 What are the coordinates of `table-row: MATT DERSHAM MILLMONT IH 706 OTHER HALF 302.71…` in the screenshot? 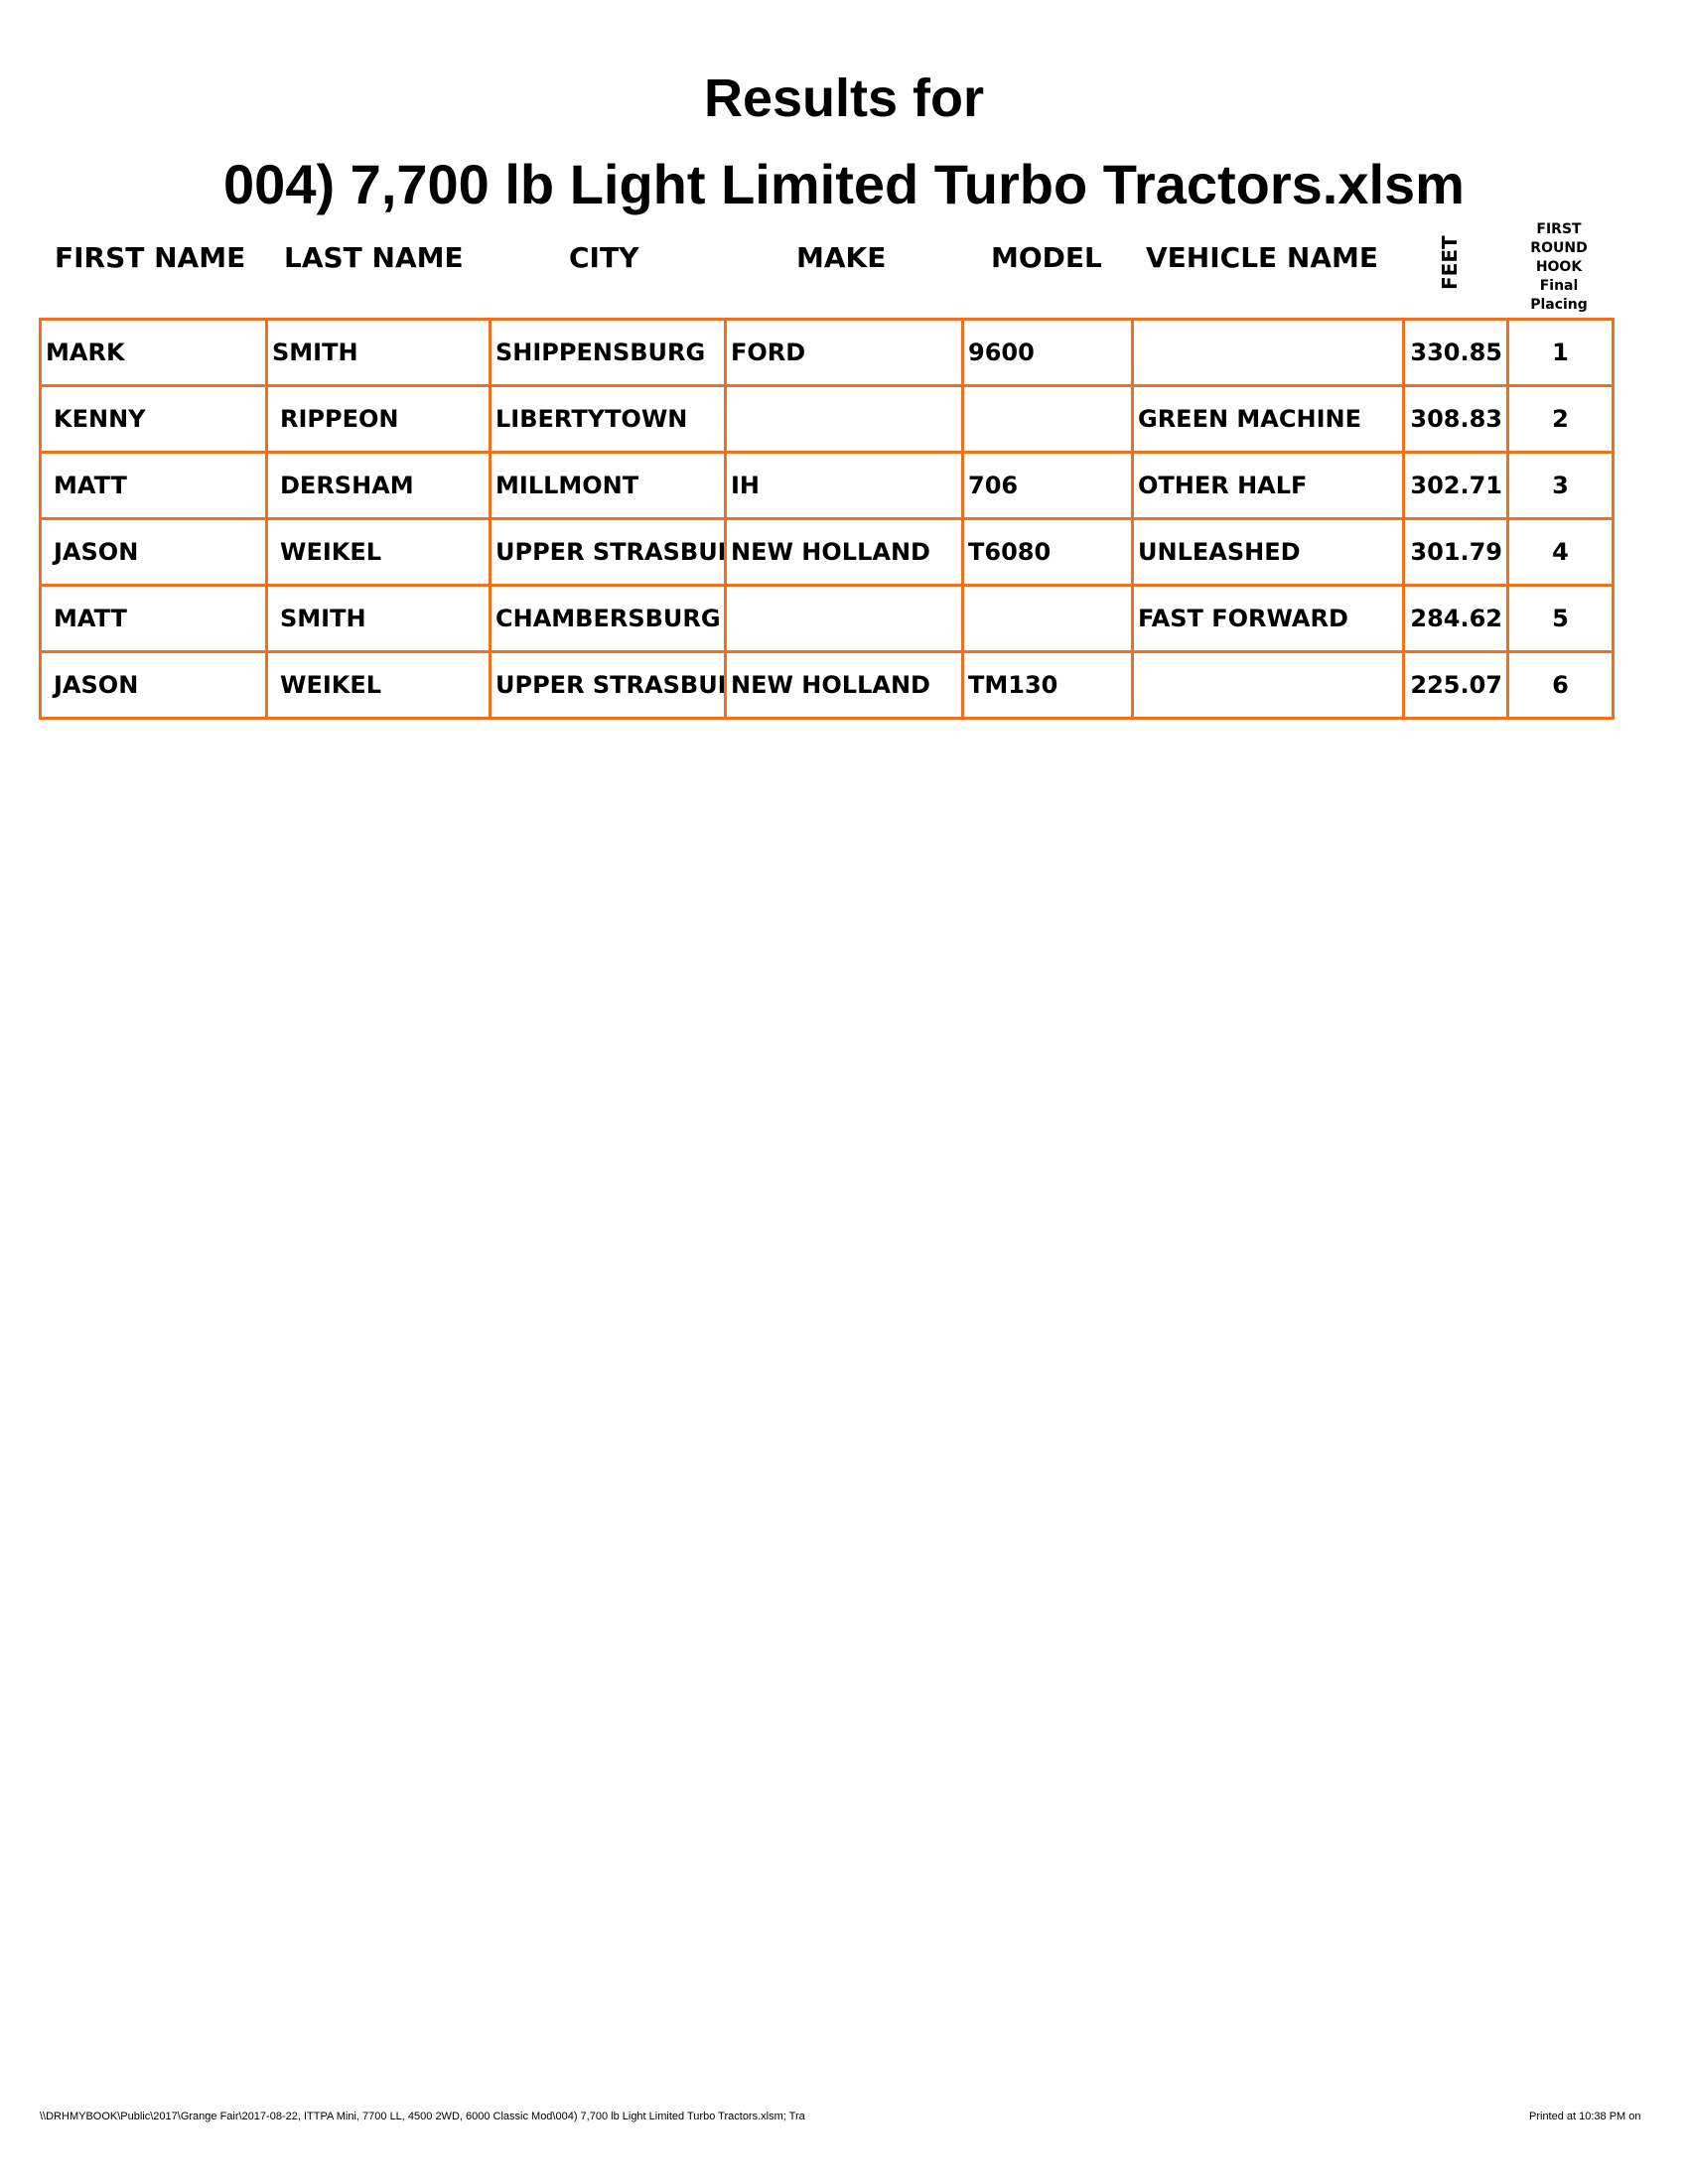 It's located at (827, 485).